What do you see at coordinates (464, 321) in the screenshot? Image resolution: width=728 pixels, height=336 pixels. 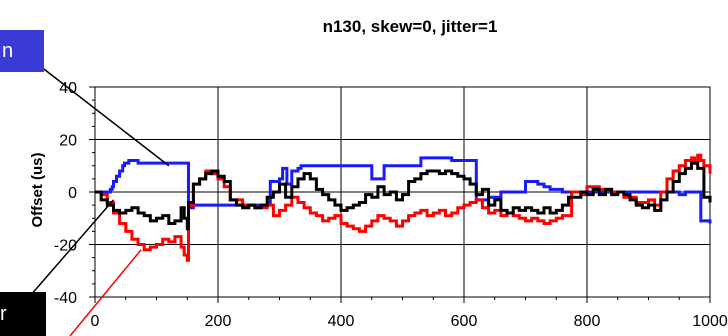 I see `x-tick-label: 600` at bounding box center [464, 321].